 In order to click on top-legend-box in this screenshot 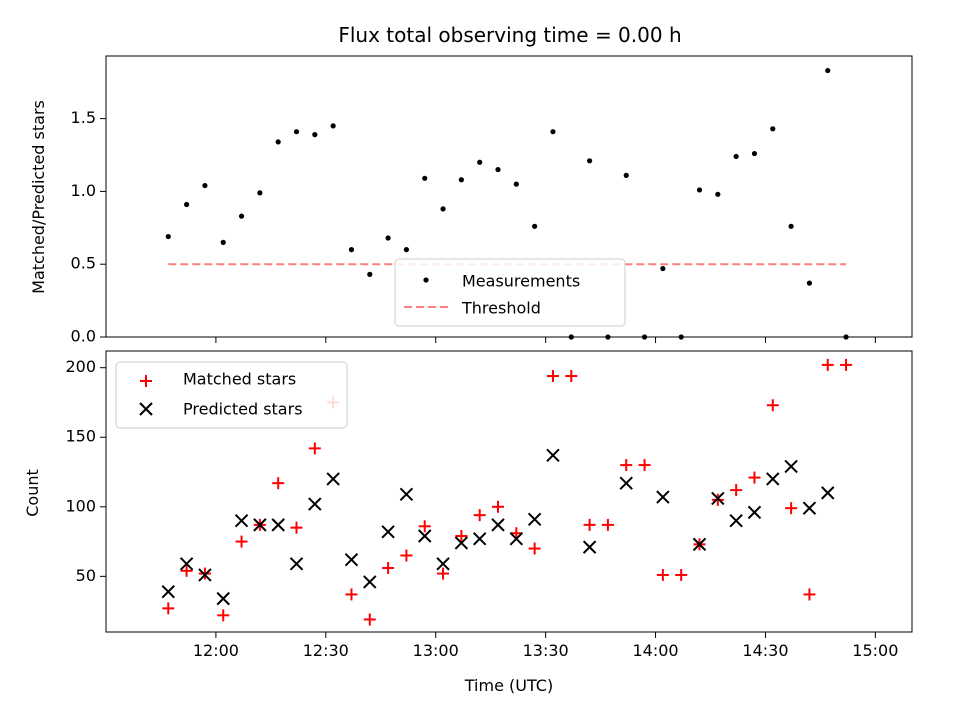, I will do `click(510, 292)`.